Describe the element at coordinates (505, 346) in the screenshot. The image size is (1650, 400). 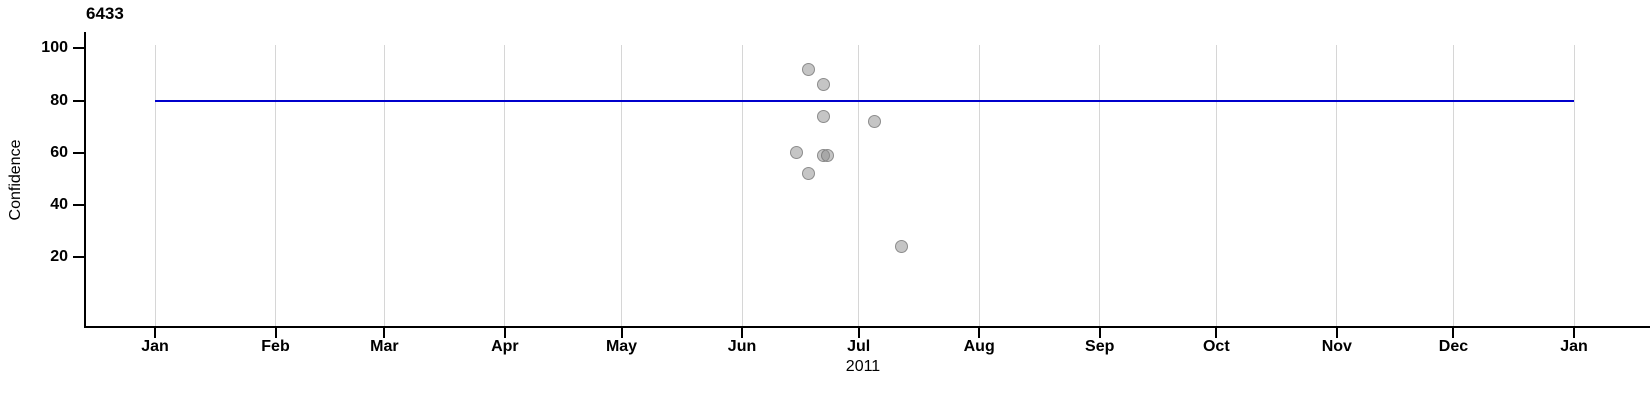
I see `x-tick-label: Apr` at that location.